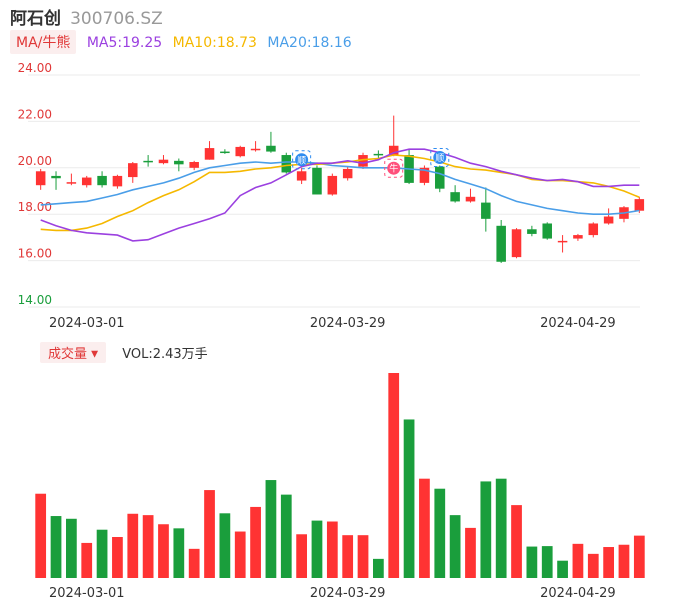  Describe the element at coordinates (165, 354) in the screenshot. I see `volume-value: VOL:2.43万手` at that location.